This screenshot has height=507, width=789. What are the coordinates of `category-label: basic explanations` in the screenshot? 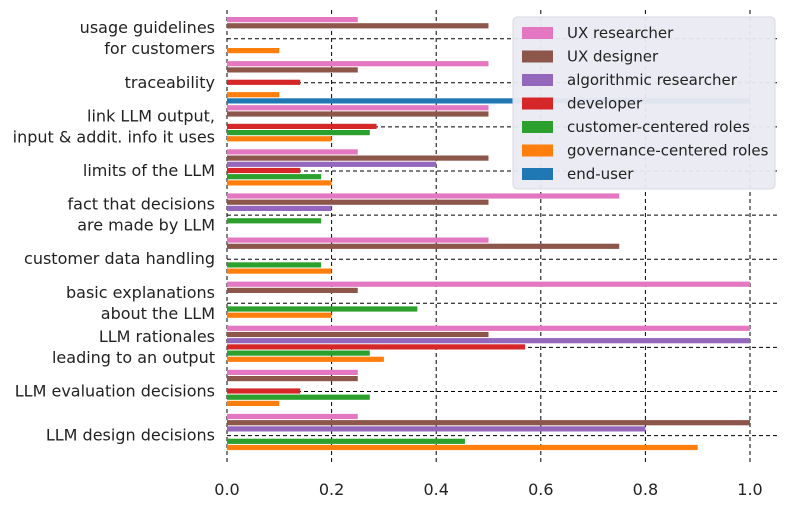 It's located at (140, 292).